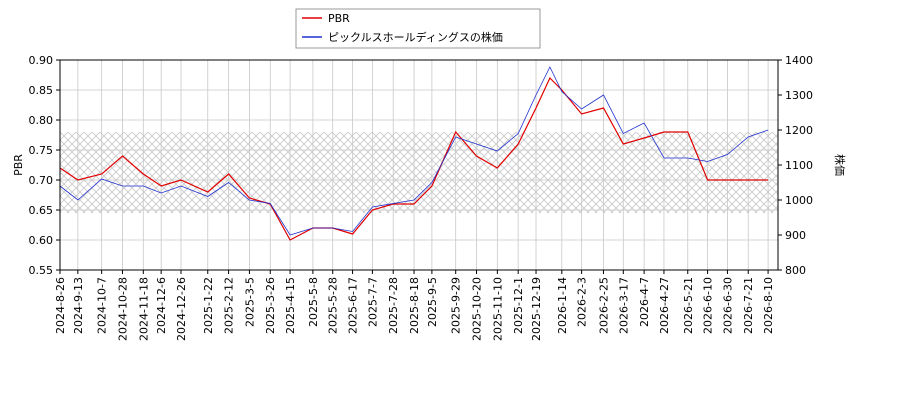  Describe the element at coordinates (393, 305) in the screenshot. I see `x-tick-label: 2025-7-28` at that location.